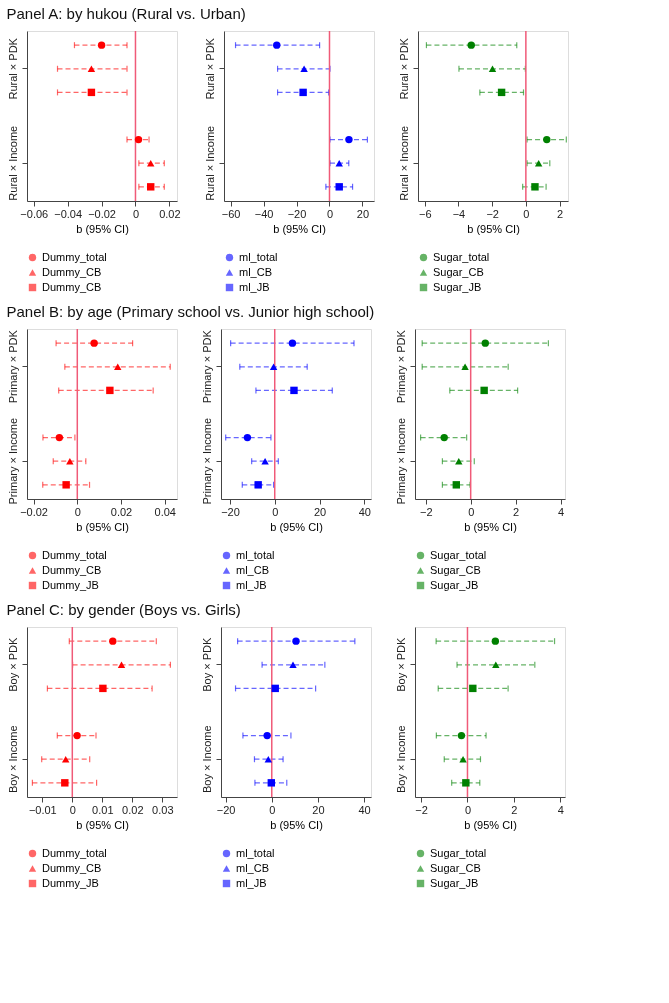 The height and width of the screenshot is (1003, 669). What do you see at coordinates (34, 213) in the screenshot?
I see `x-tick-label: −0.06` at bounding box center [34, 213].